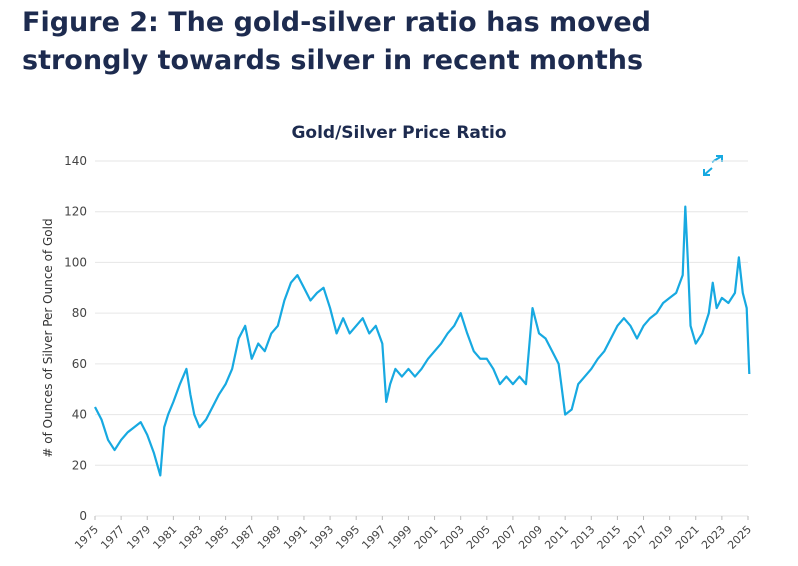  Describe the element at coordinates (112, 537) in the screenshot. I see `x-tick-label: 1977` at that location.